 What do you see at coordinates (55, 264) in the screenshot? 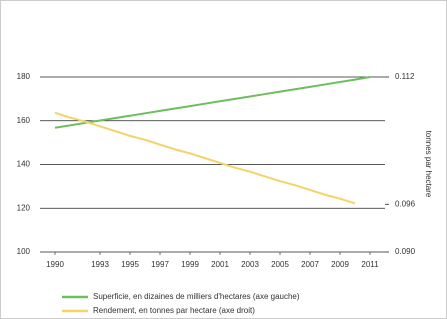
I see `x-tick-label: 1990` at bounding box center [55, 264].